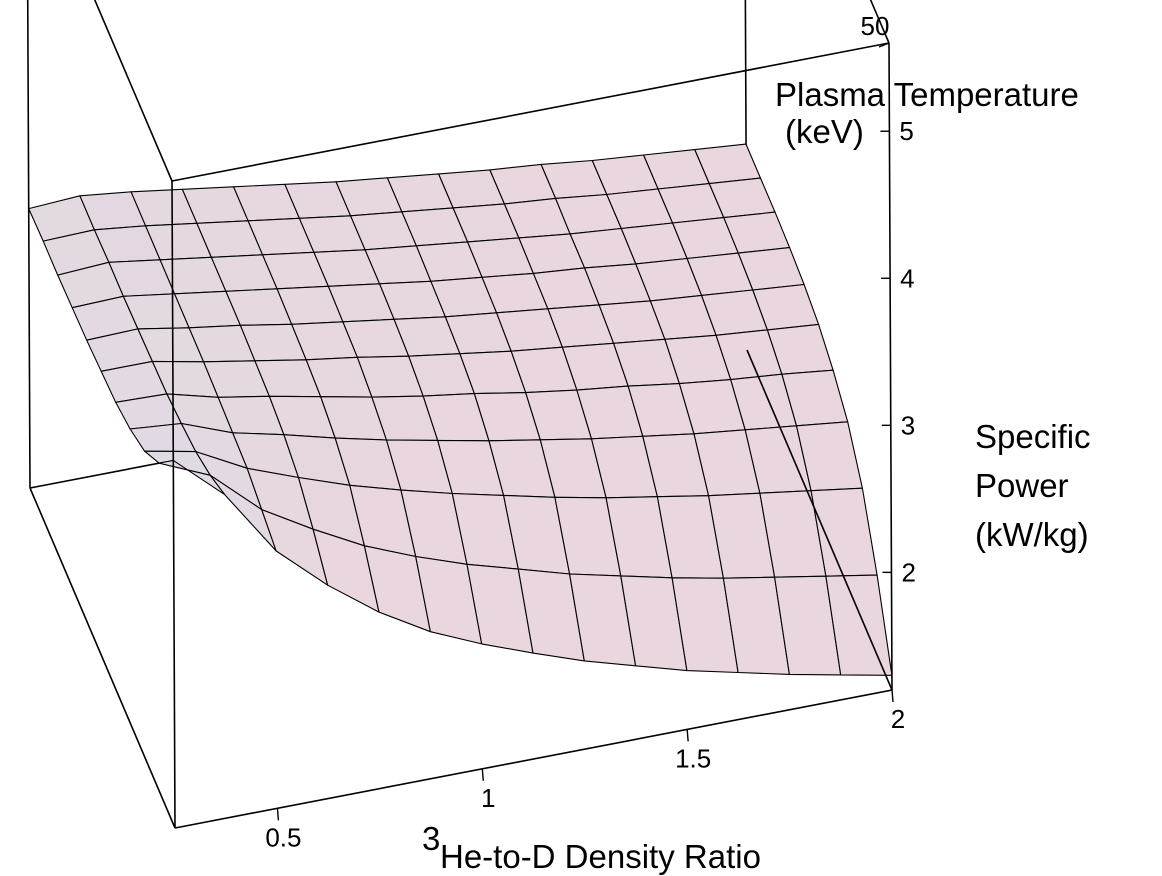 Image resolution: width=1162 pixels, height=876 pixels. What do you see at coordinates (898, 719) in the screenshot?
I see `x-tick-label: 2` at bounding box center [898, 719].